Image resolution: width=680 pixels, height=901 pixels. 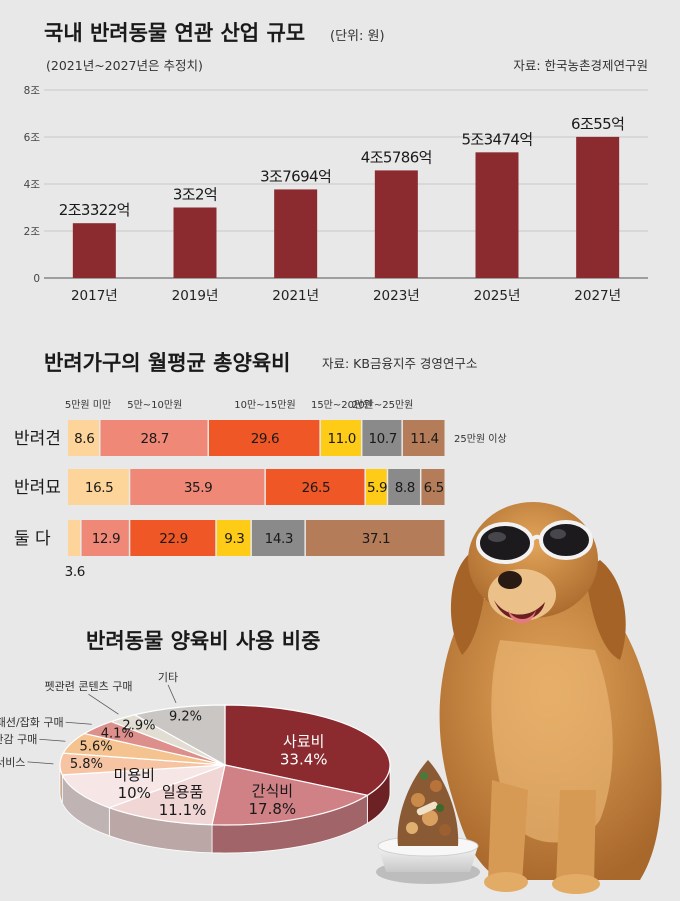 I want to click on stack-segment-label-outside: 3.6, so click(x=75, y=572).